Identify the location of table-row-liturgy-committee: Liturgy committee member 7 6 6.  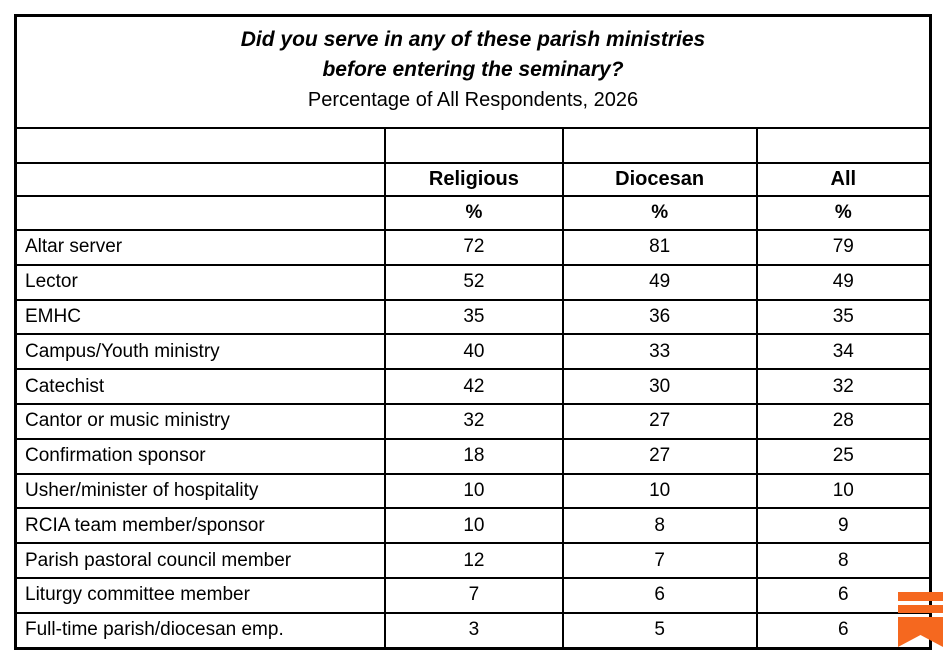
(473, 595).